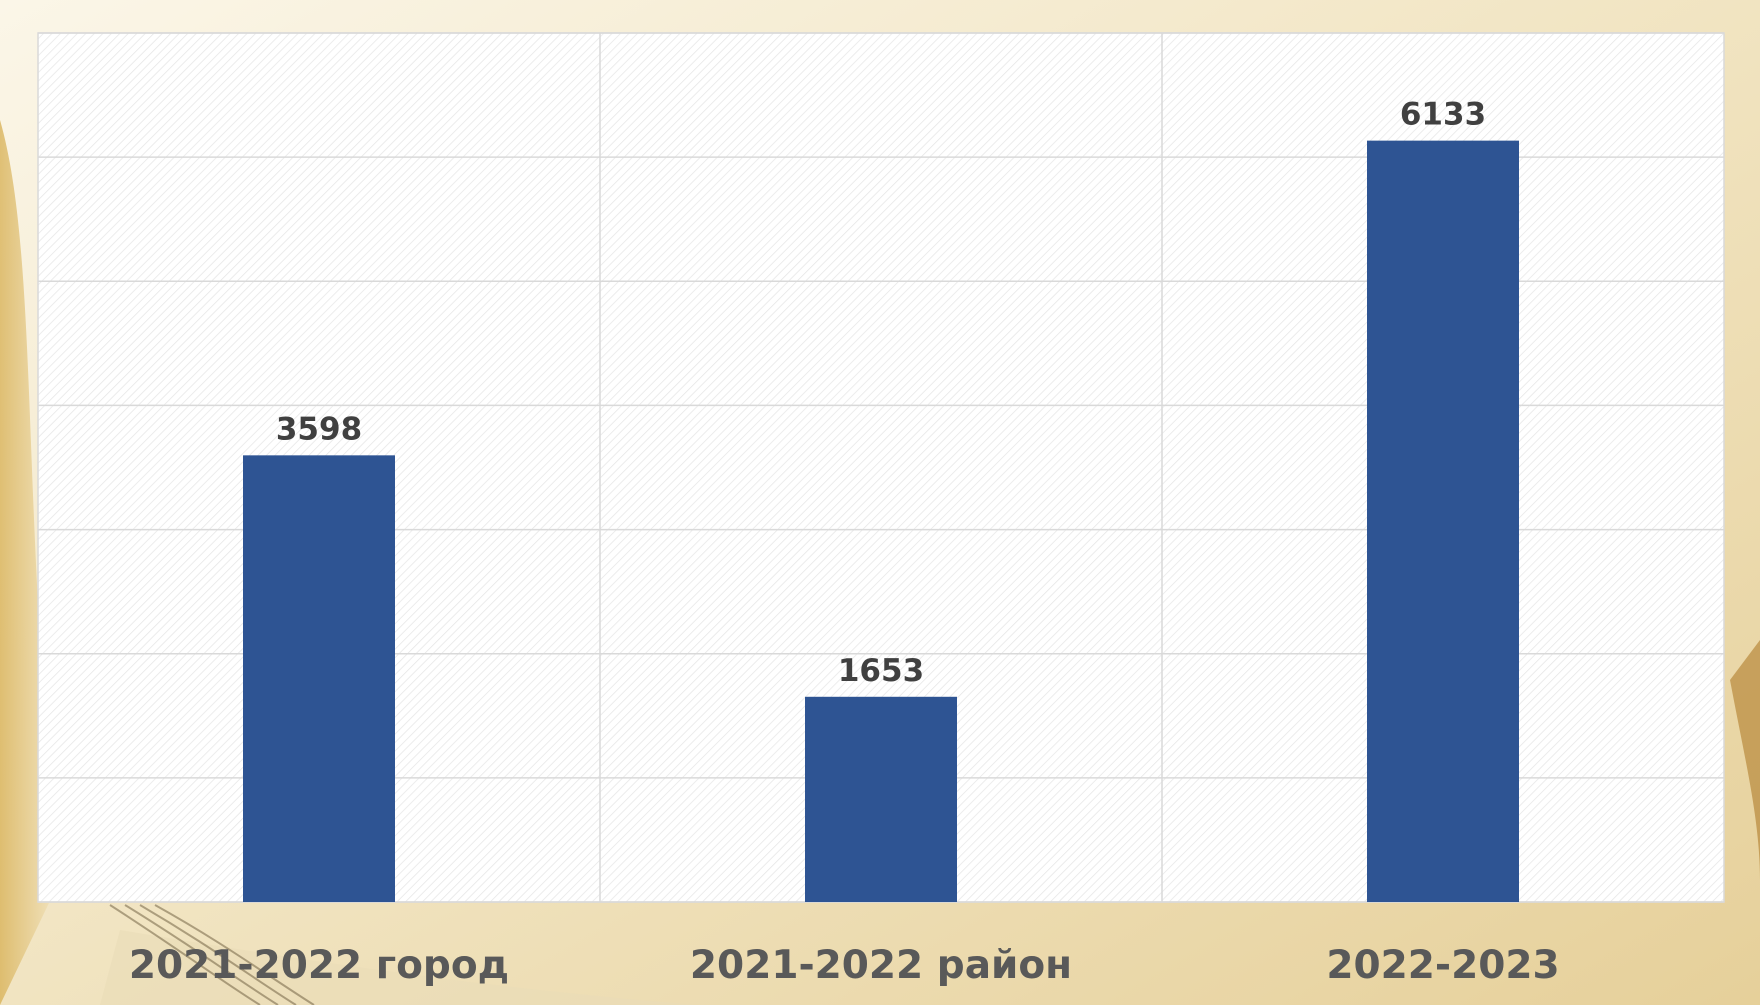 The width and height of the screenshot is (1760, 1005). What do you see at coordinates (319, 429) in the screenshot?
I see `data-label-1: 3598` at bounding box center [319, 429].